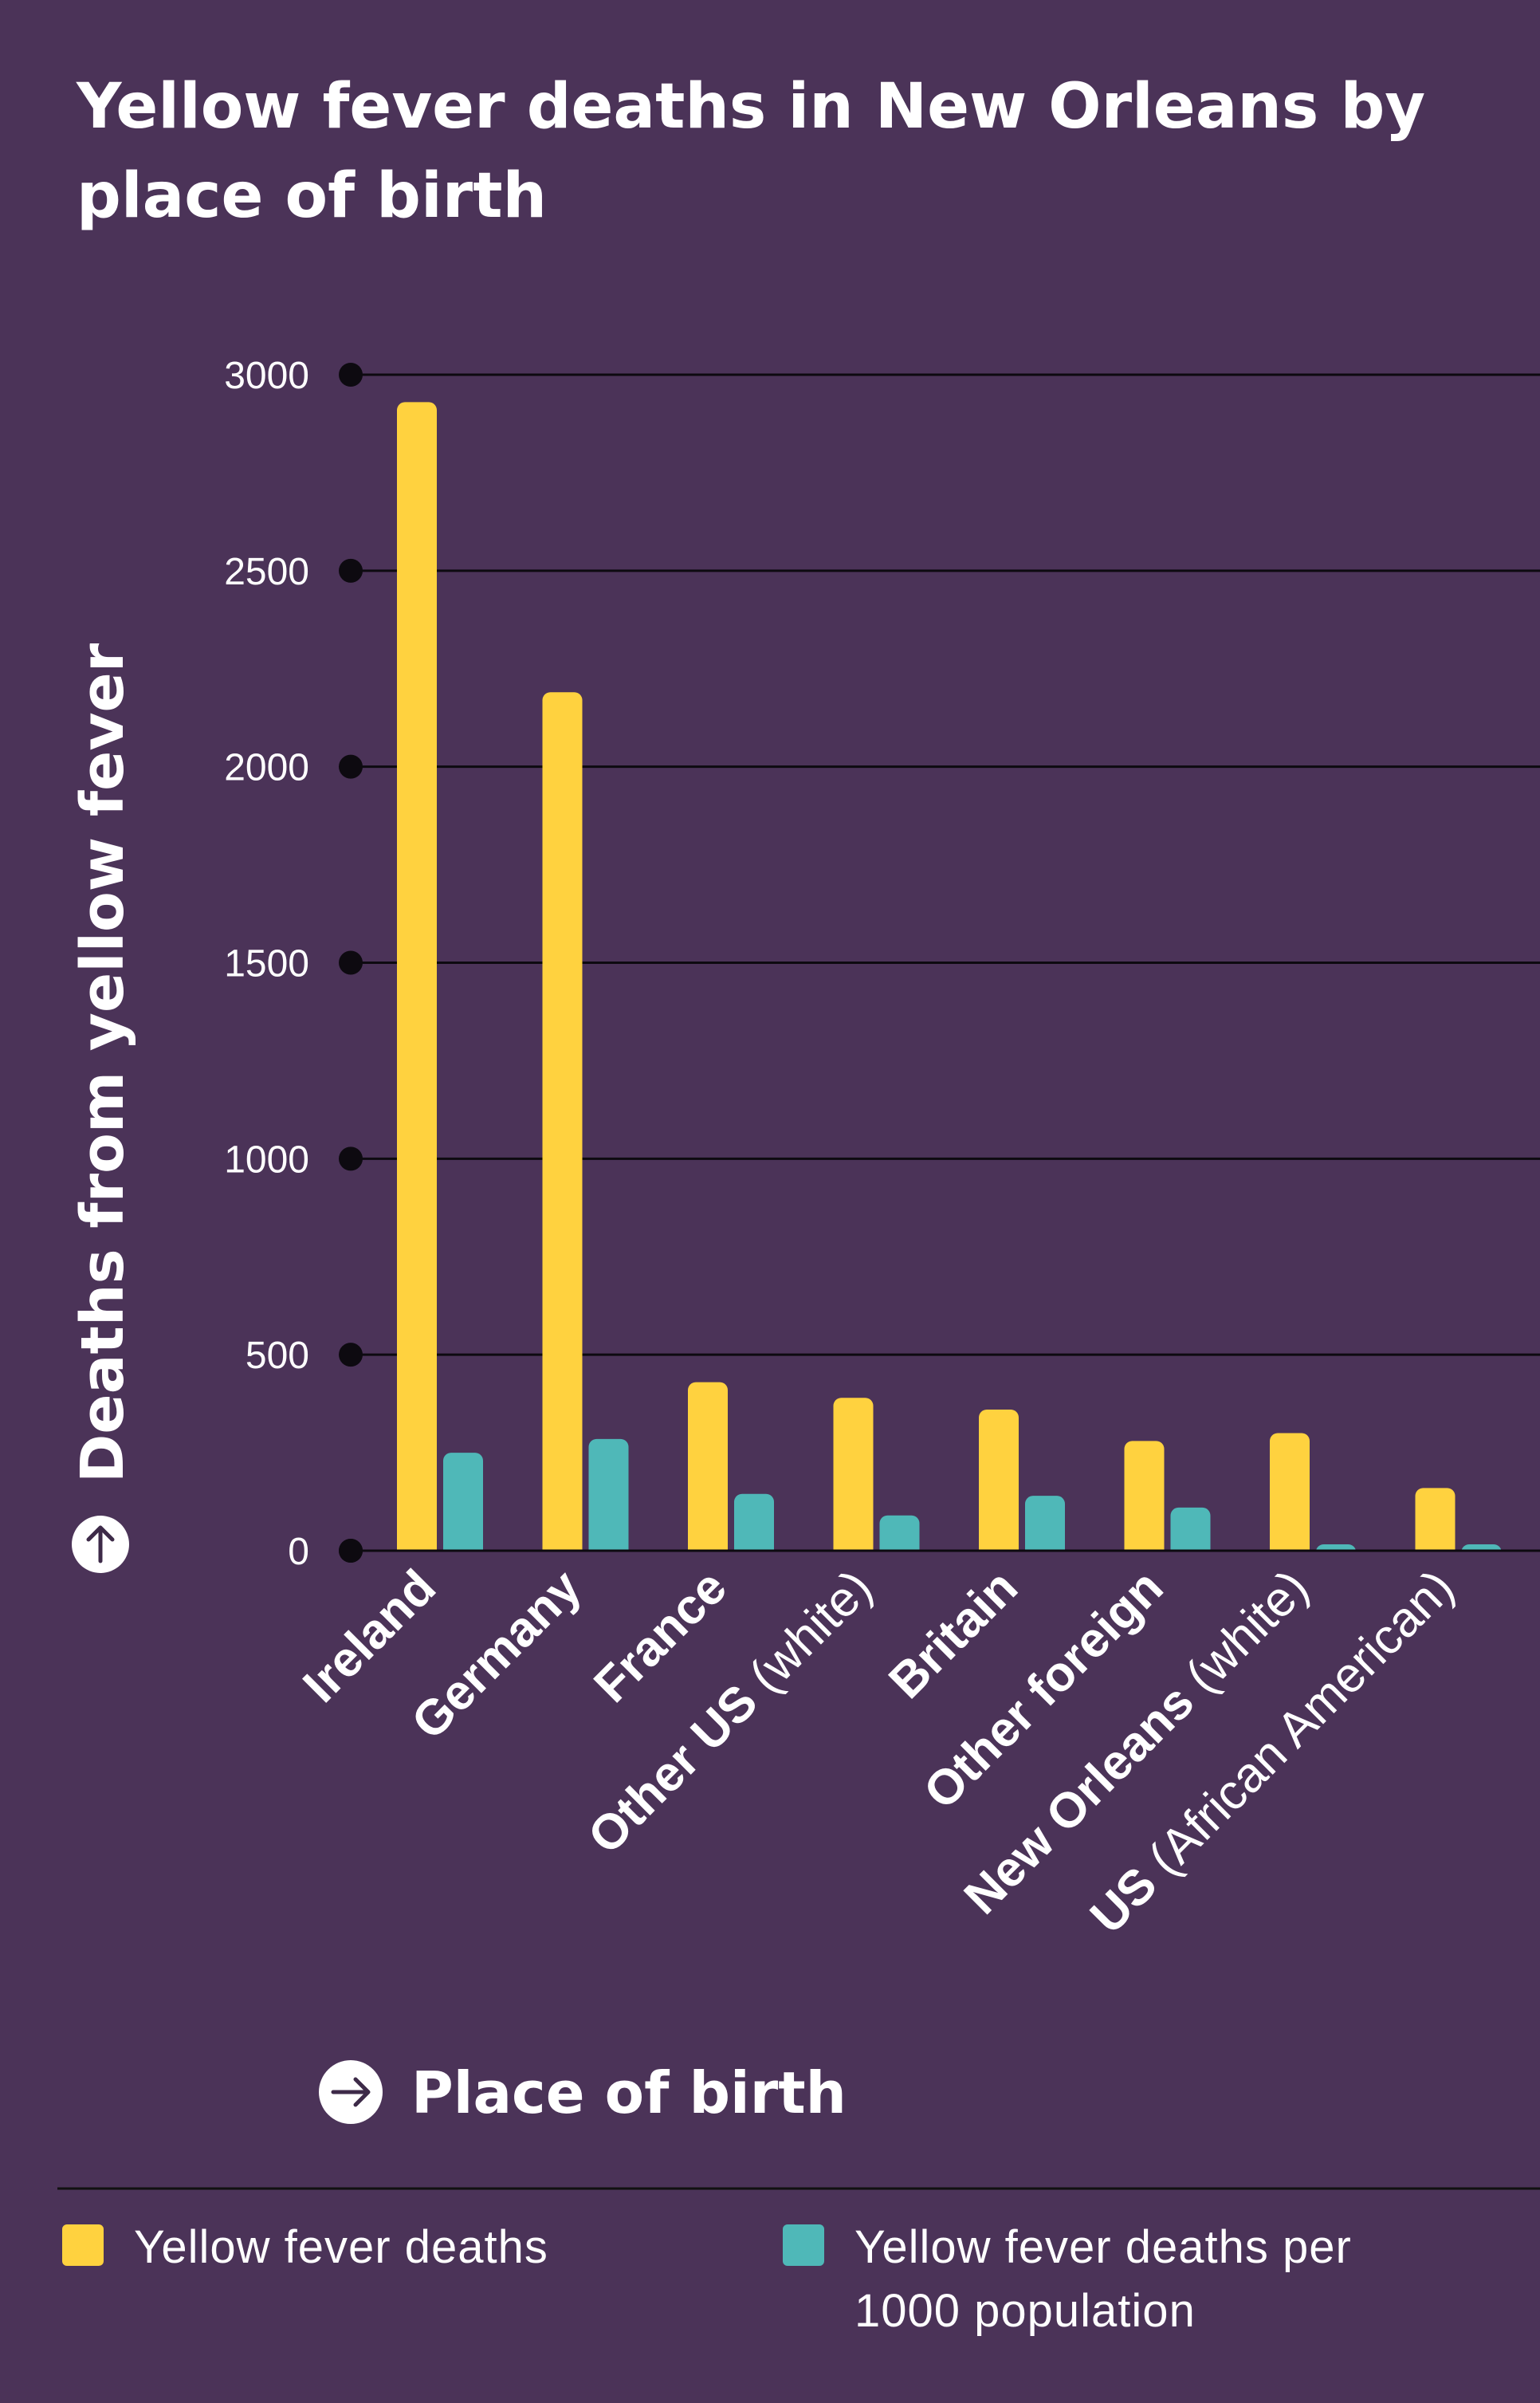  Describe the element at coordinates (629, 2092) in the screenshot. I see `x-axis-label: Place of birth` at that location.